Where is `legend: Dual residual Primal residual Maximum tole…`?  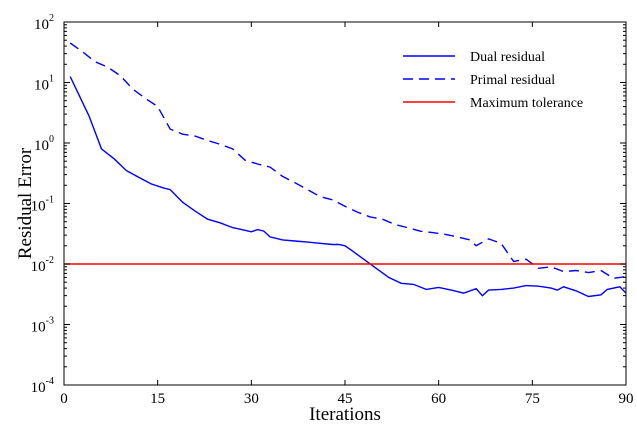
legend: Dual residual Primal residual Maximum tole… is located at coordinates (493, 80).